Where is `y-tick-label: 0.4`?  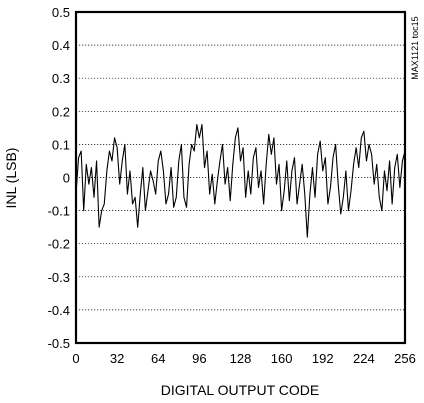 y-tick-label: 0.4 is located at coordinates (61, 45).